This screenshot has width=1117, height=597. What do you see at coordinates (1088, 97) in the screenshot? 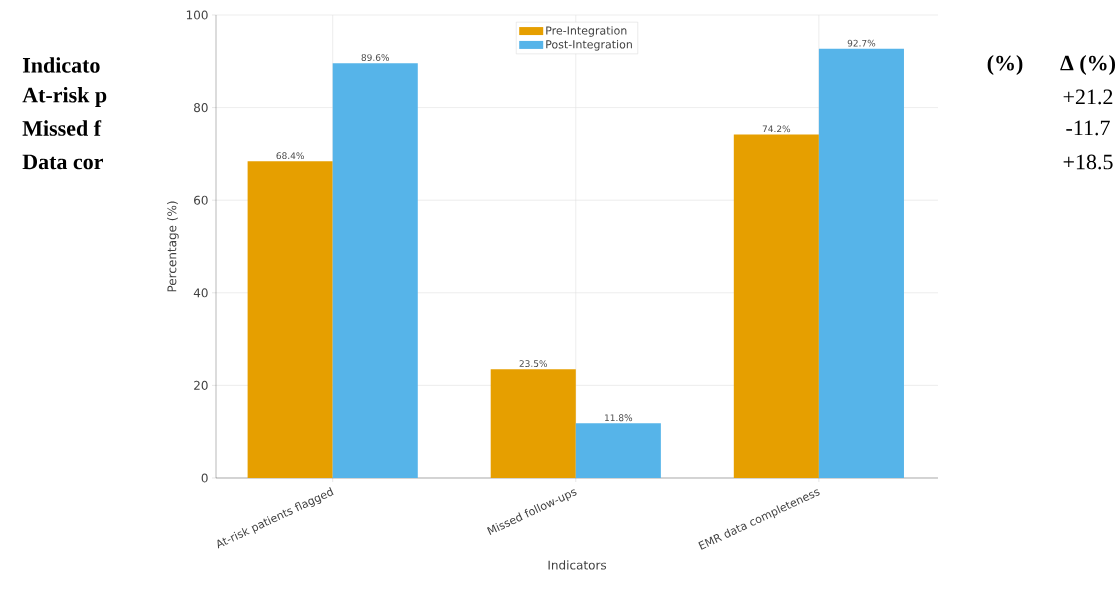
I see `text: +21.2` at bounding box center [1088, 97].